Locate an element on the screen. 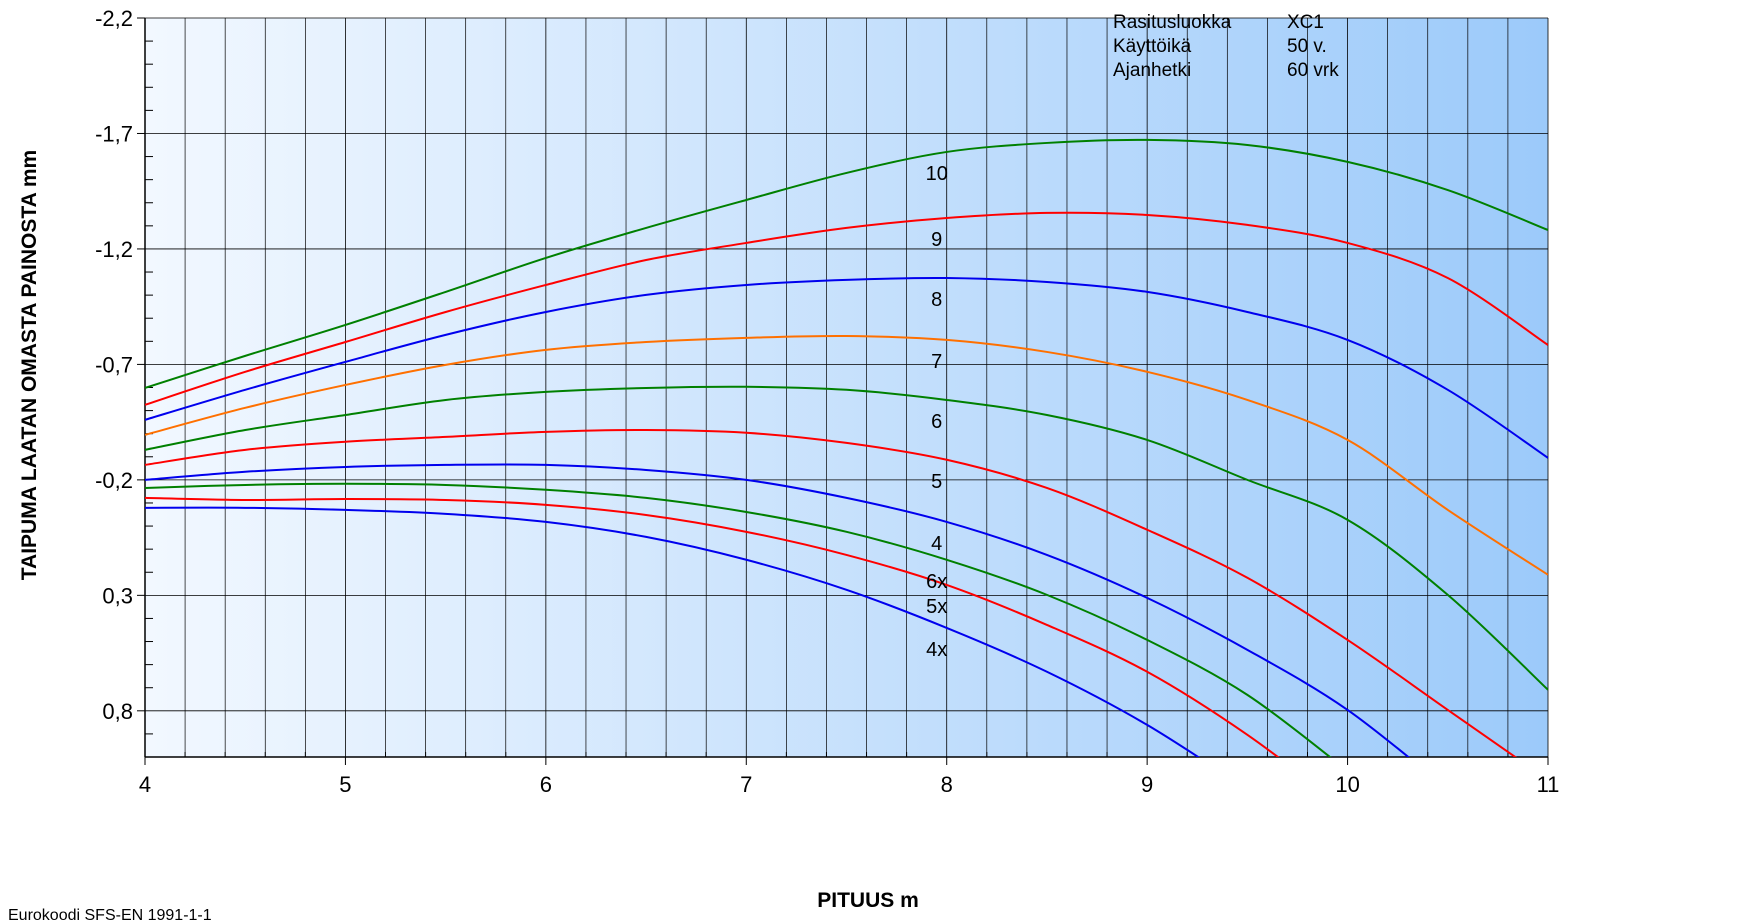 This screenshot has height=923, width=1739. series-label: 10 is located at coordinates (937, 174).